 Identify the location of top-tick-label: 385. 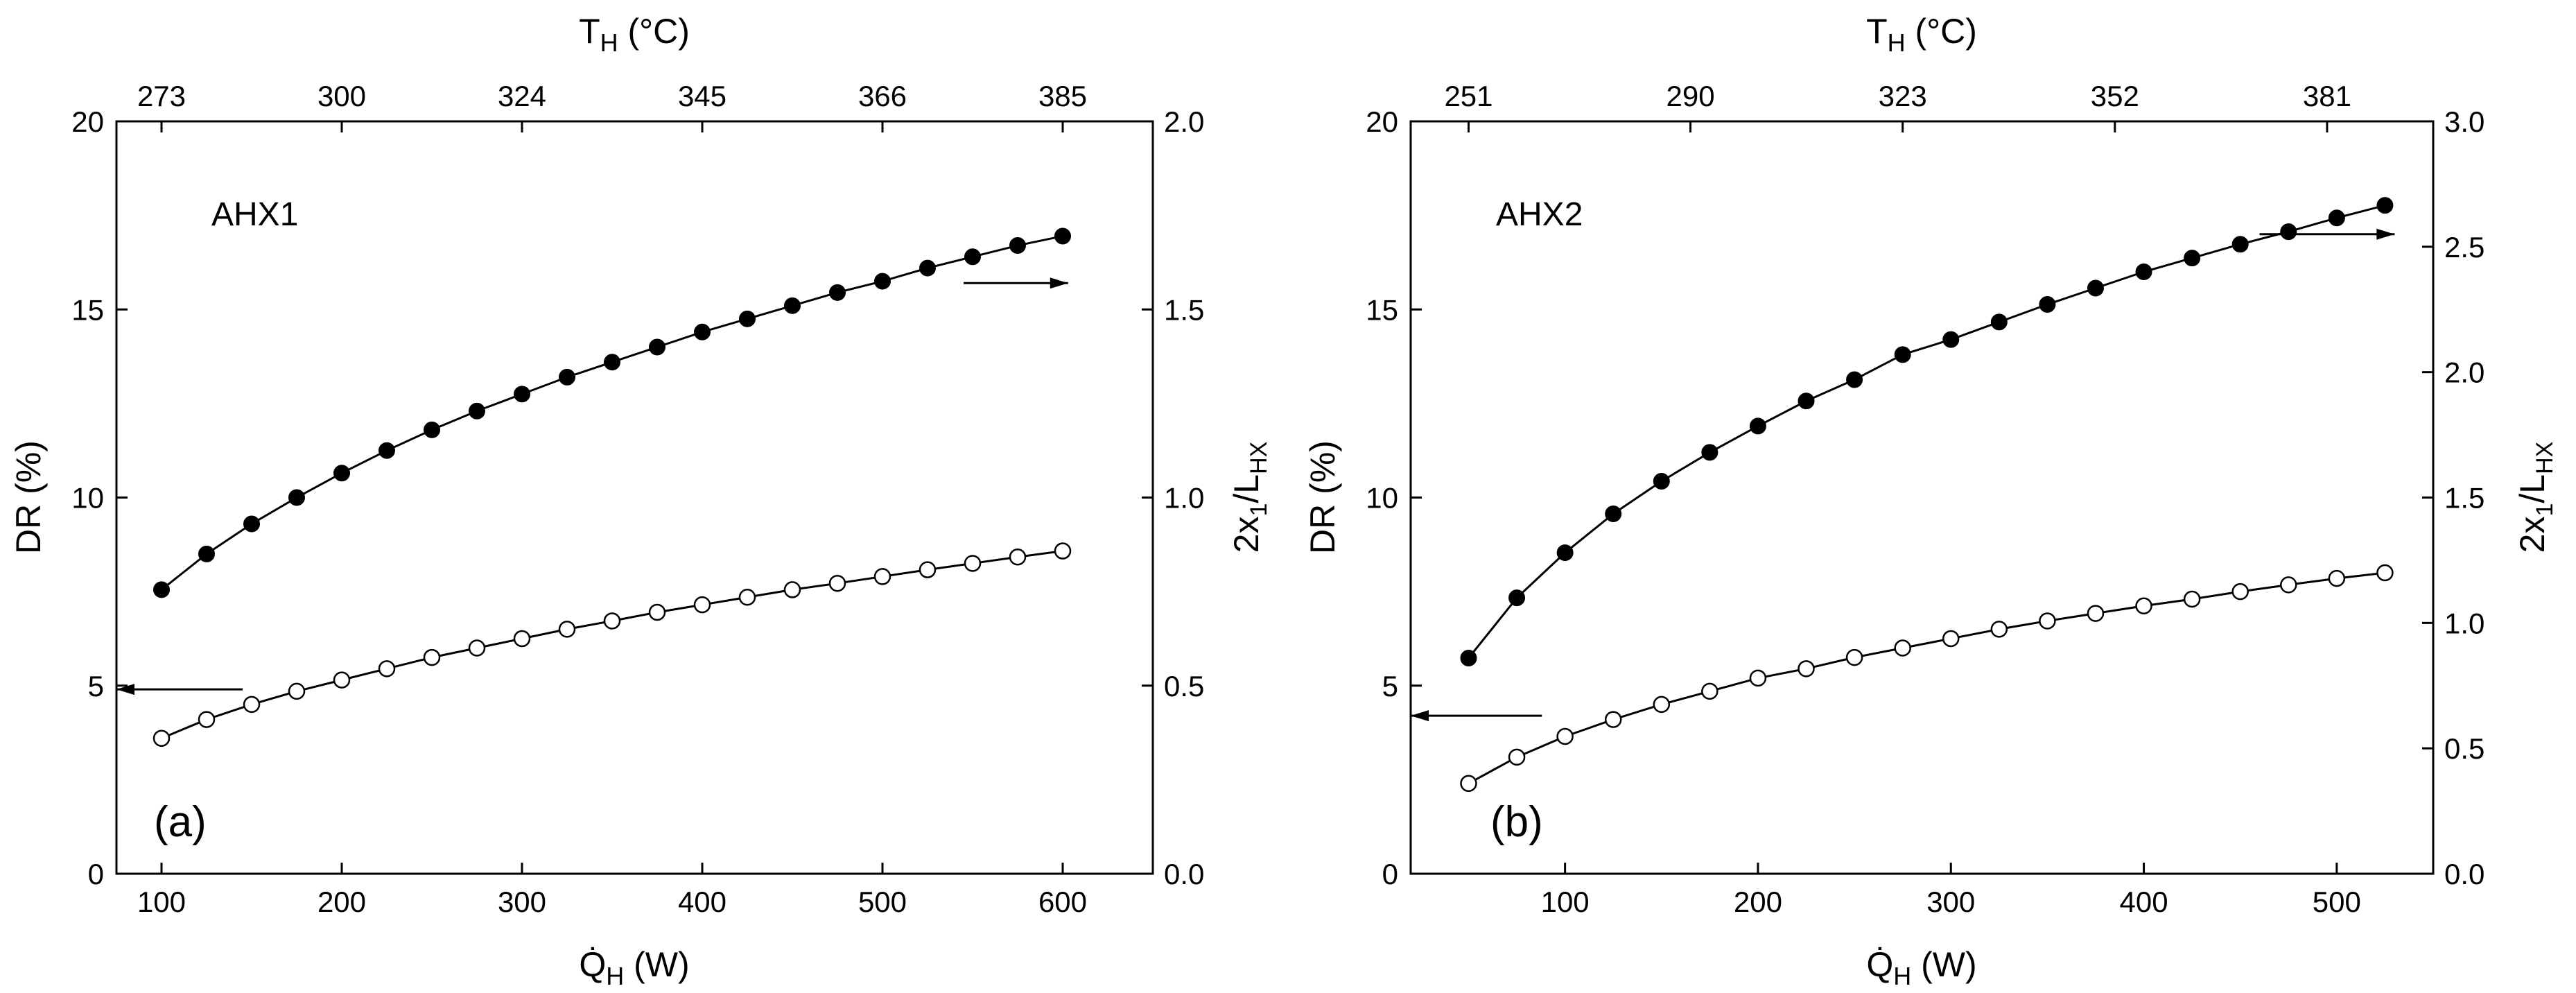
(1062, 96).